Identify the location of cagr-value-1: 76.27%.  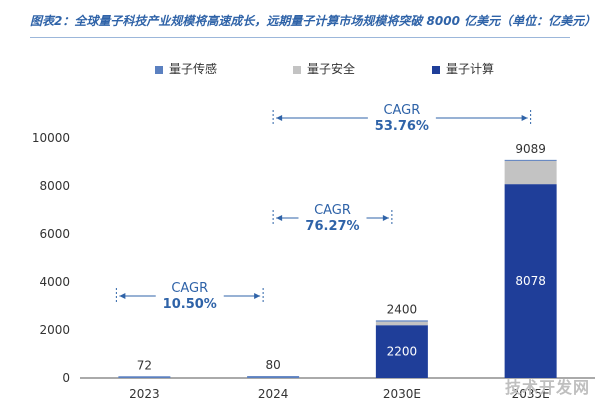
(332, 226).